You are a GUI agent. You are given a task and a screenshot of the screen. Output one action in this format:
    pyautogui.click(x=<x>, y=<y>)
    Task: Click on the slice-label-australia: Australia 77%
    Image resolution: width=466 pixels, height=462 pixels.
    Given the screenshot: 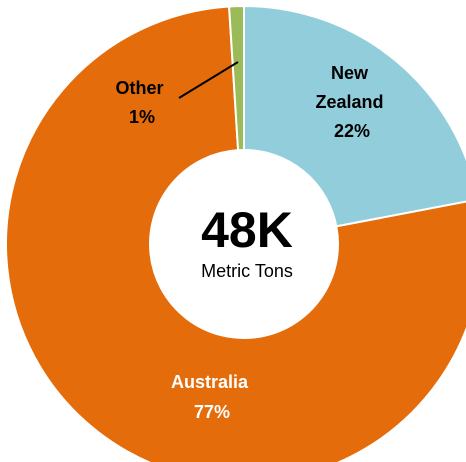 What is the action you would take?
    pyautogui.click(x=212, y=397)
    